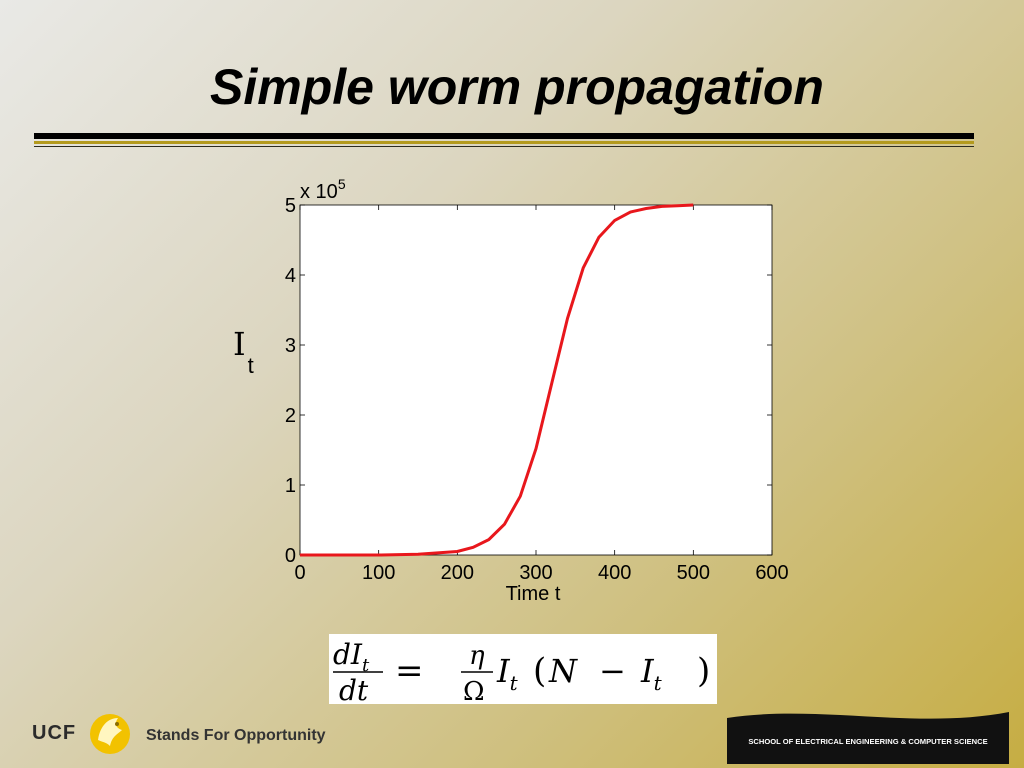 This screenshot has height=768, width=1024. What do you see at coordinates (504, 142) in the screenshot?
I see `title-rule-gold` at bounding box center [504, 142].